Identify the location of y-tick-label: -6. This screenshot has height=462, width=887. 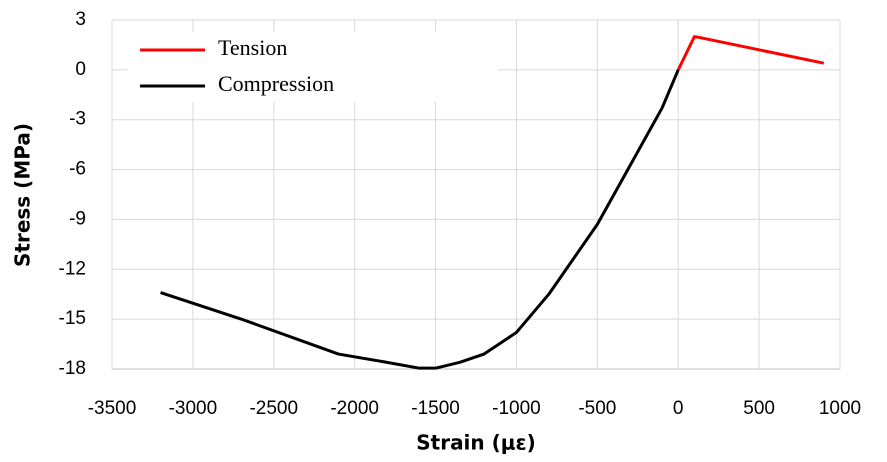
(77, 169).